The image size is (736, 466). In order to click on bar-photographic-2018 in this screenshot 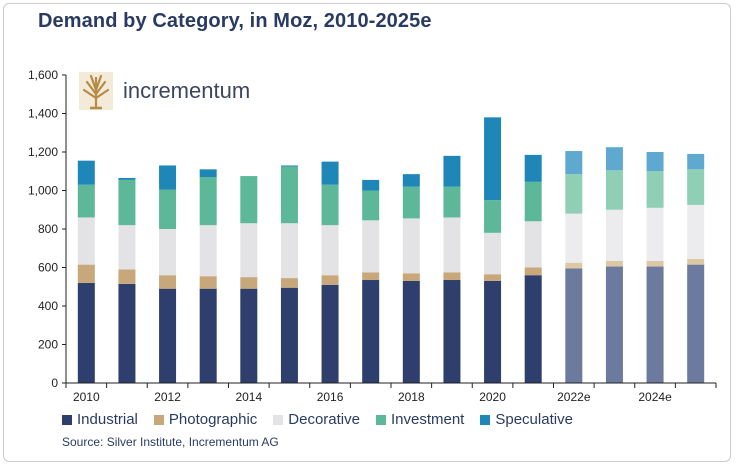, I will do `click(411, 277)`.